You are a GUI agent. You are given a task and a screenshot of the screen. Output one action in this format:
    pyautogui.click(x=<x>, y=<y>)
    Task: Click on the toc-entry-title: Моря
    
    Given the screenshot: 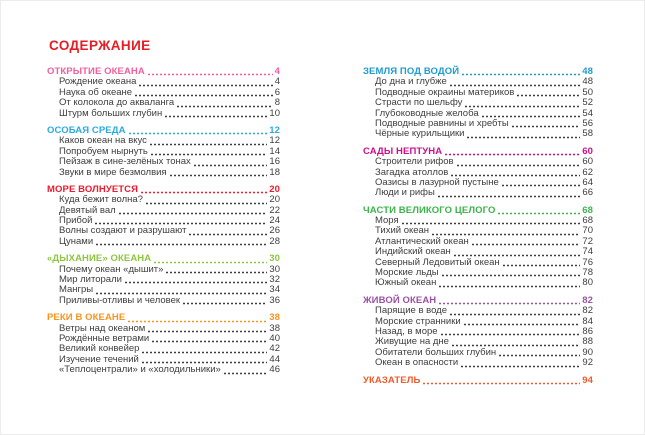 What is the action you would take?
    pyautogui.click(x=387, y=221)
    